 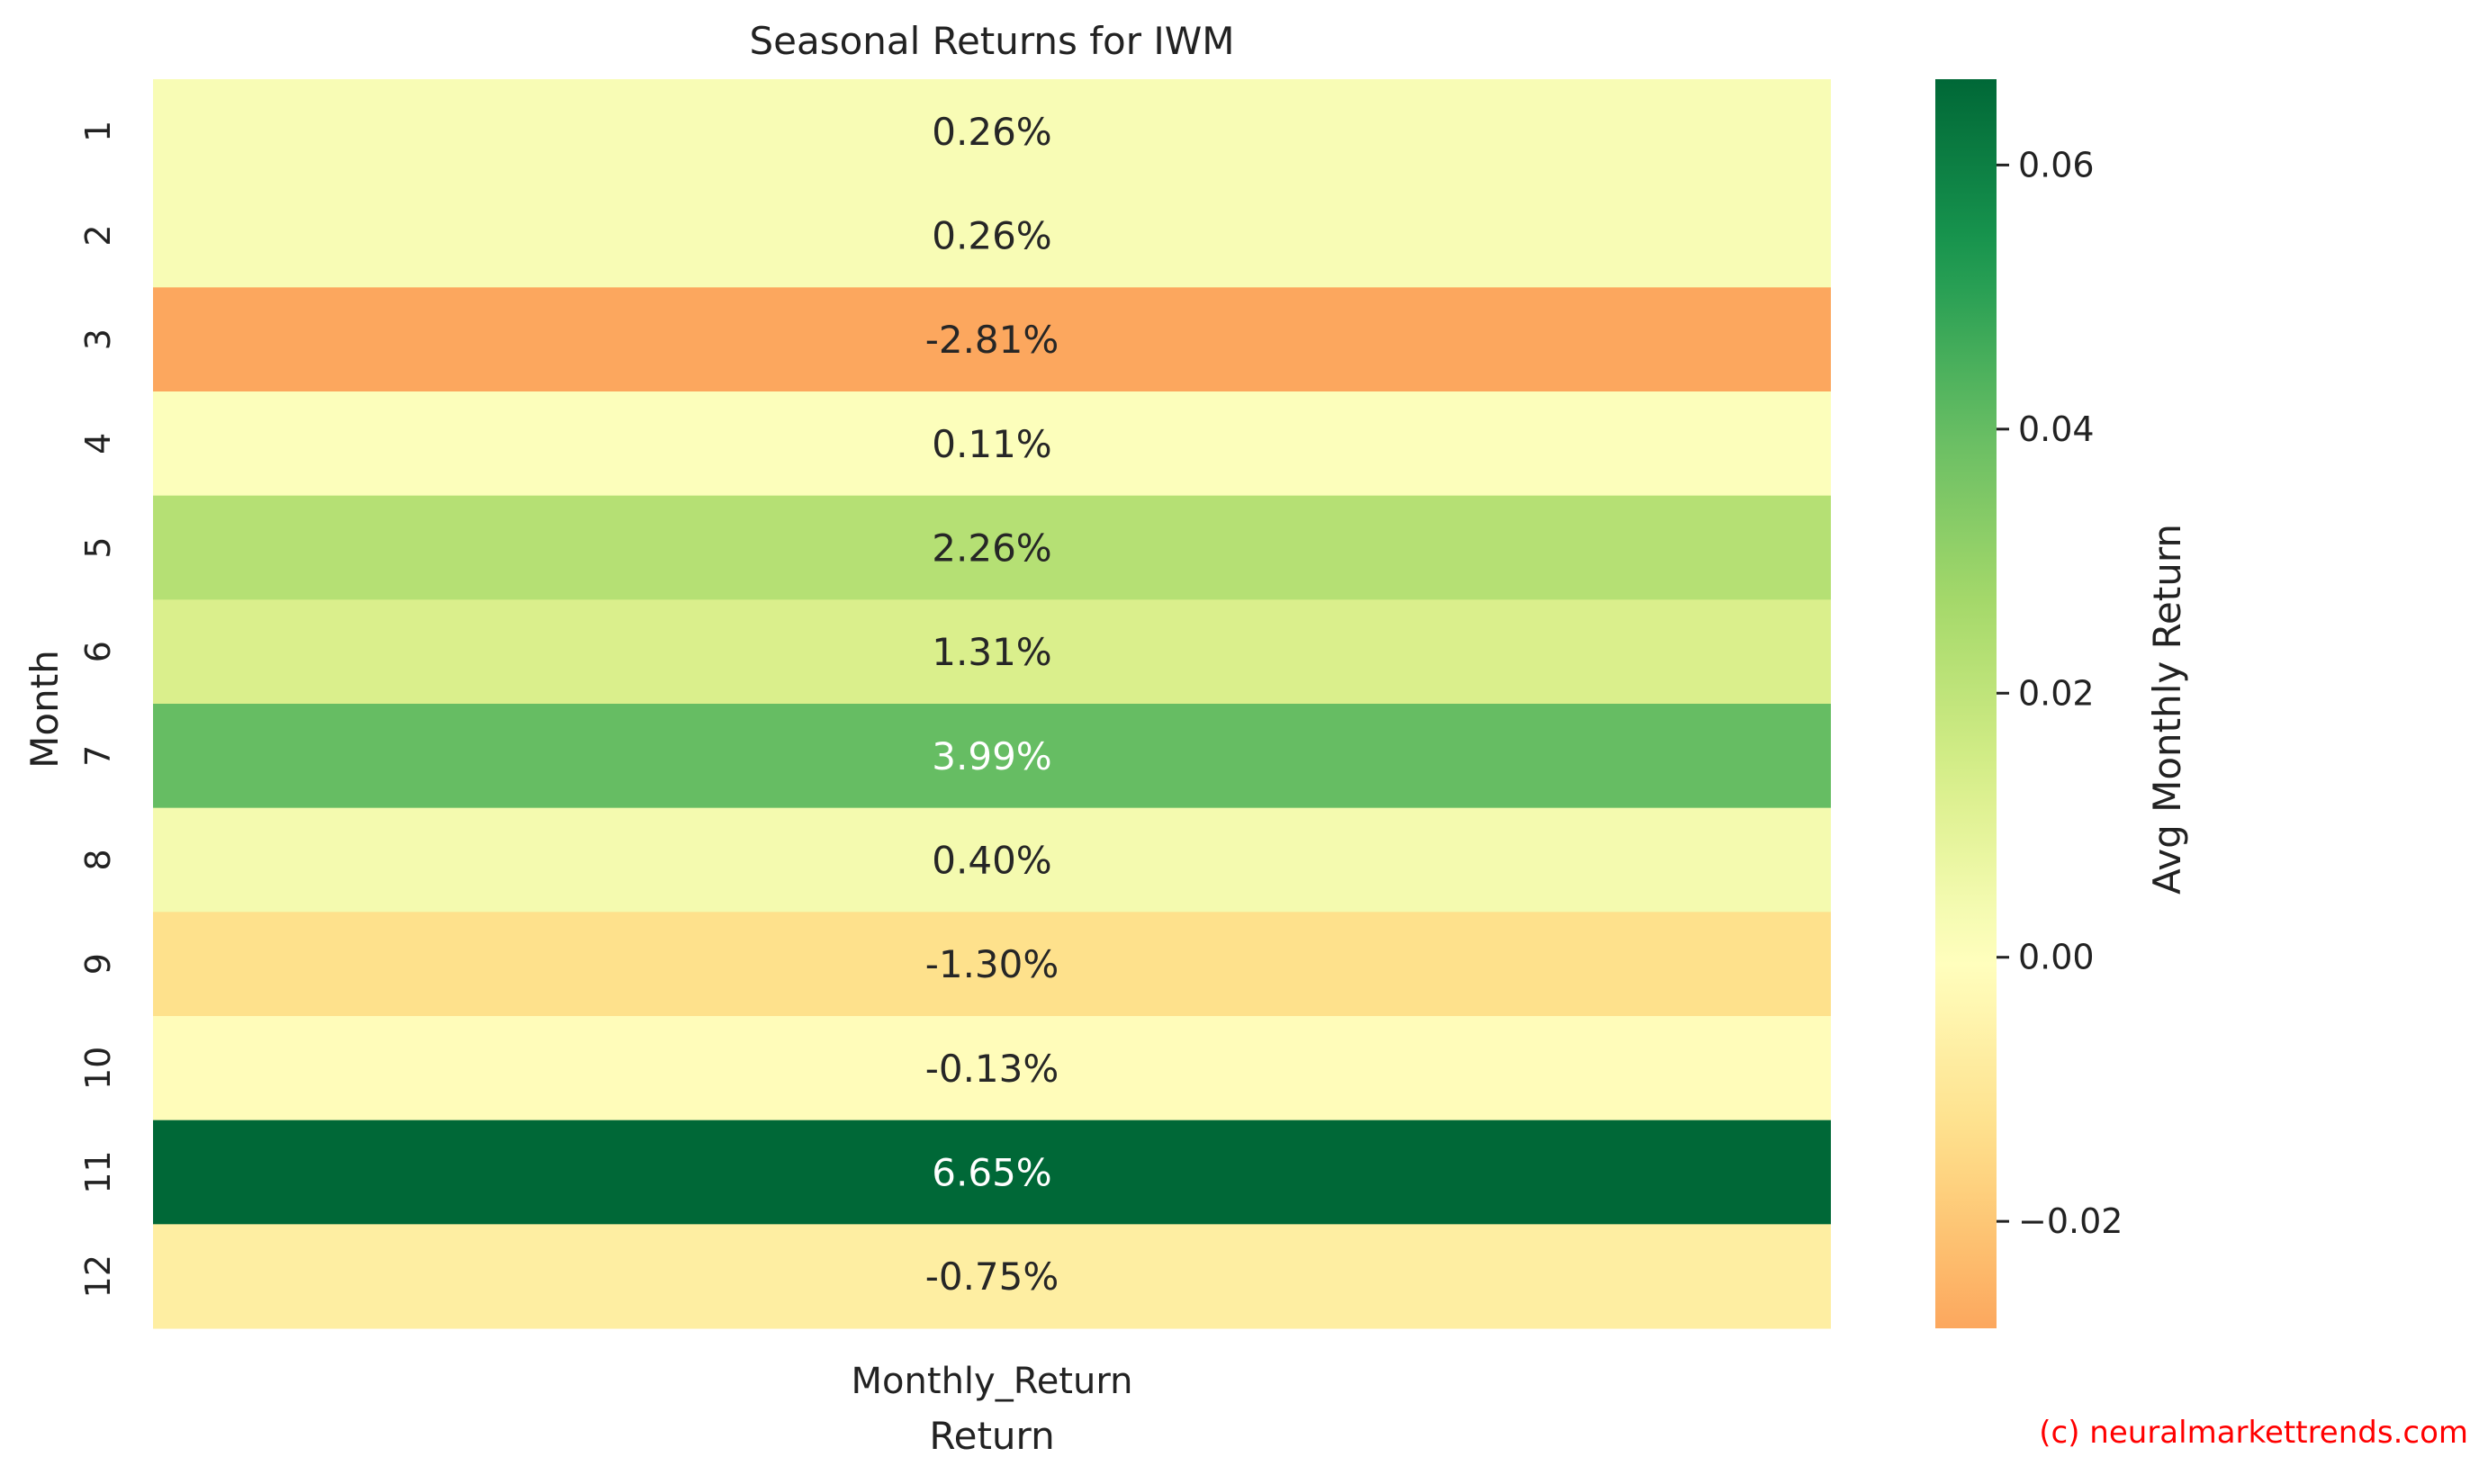 I want to click on cell-value-label: 0.11%, so click(x=991, y=444).